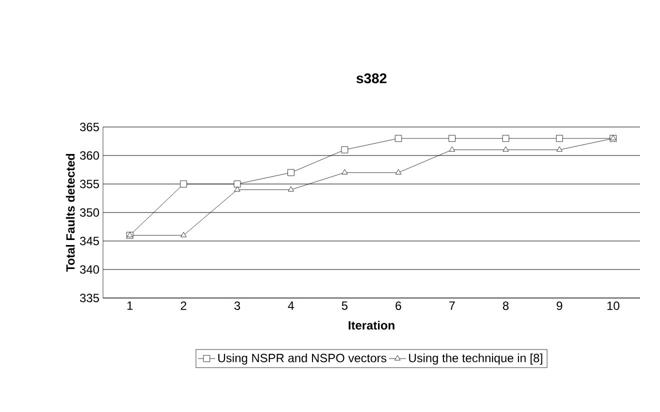 This screenshot has width=660, height=412. What do you see at coordinates (89, 298) in the screenshot?
I see `y-tick-label: 335` at bounding box center [89, 298].